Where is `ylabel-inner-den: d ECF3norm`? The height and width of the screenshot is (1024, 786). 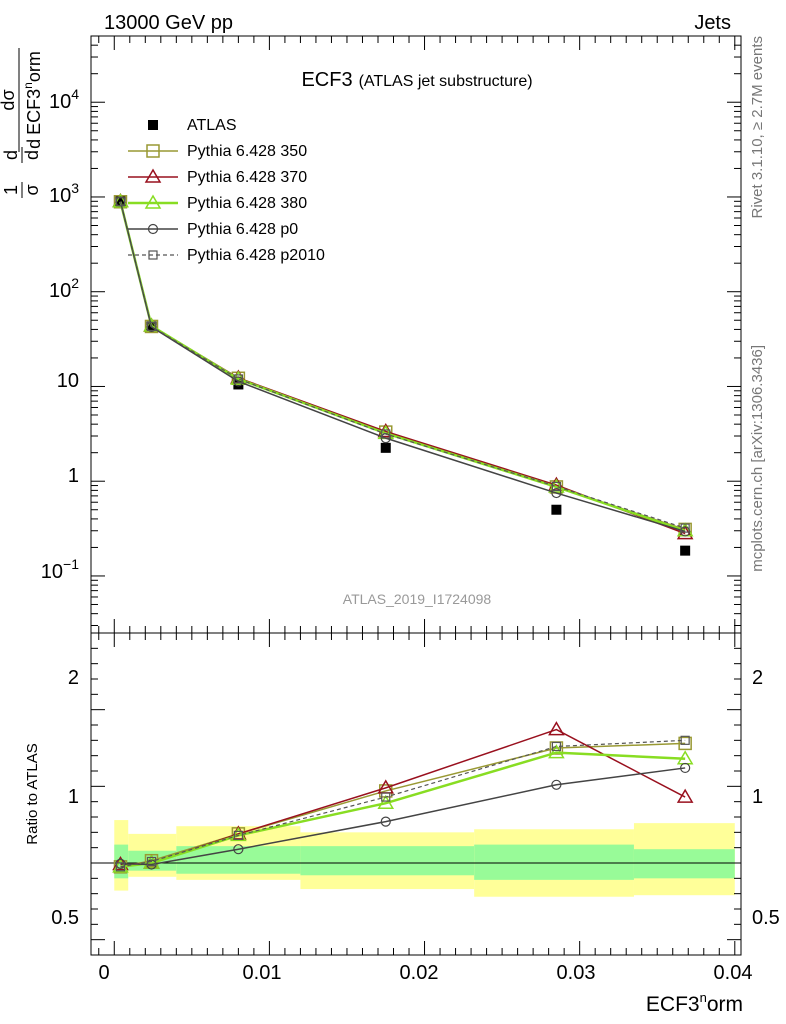
ylabel-inner-den: d ECF3norm is located at coordinates (32, 100).